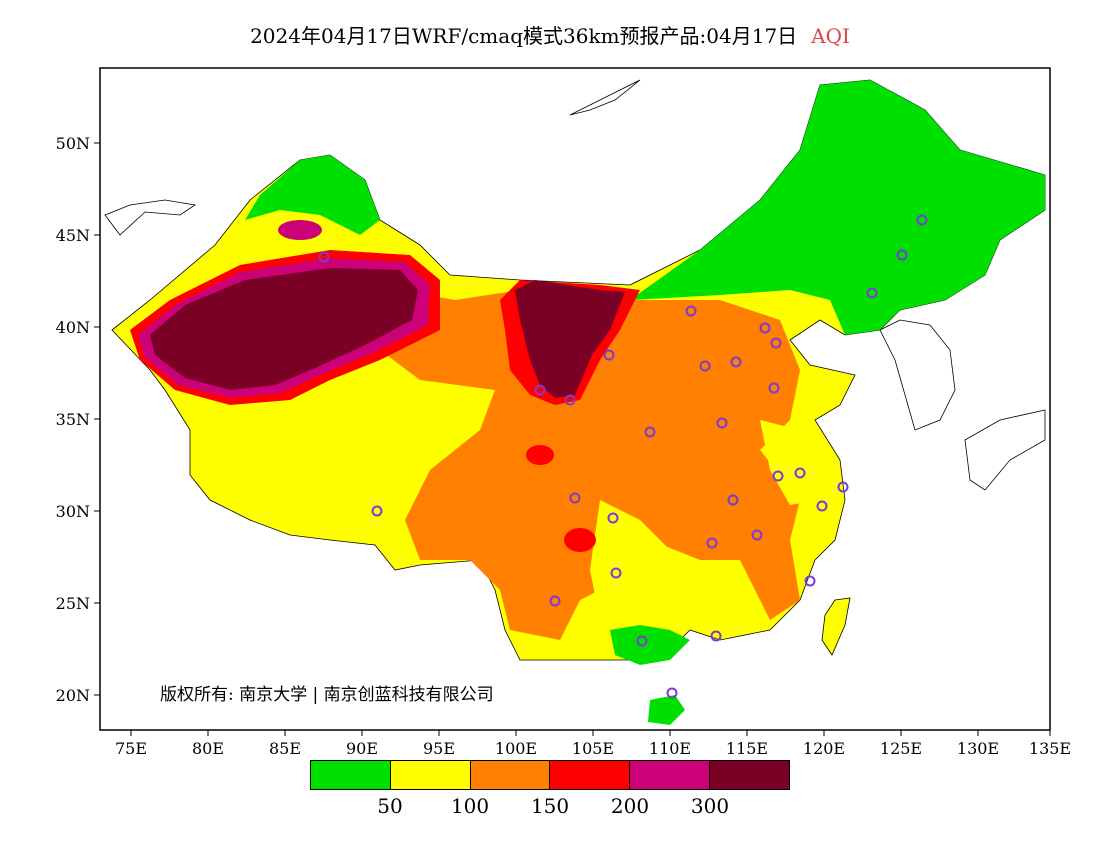 The image size is (1100, 850). I want to click on maroon-taklamakan, so click(284, 329).